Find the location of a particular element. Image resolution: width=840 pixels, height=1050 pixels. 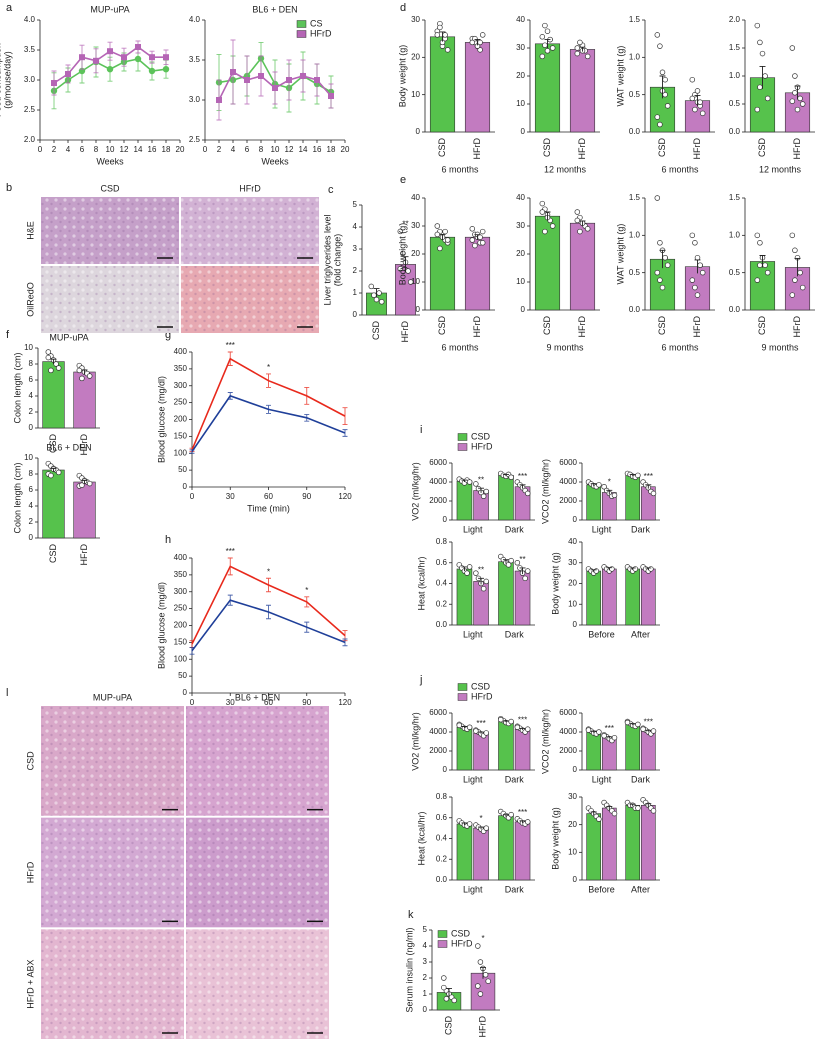

x-tick-label: 10 is located at coordinates (110, 149).